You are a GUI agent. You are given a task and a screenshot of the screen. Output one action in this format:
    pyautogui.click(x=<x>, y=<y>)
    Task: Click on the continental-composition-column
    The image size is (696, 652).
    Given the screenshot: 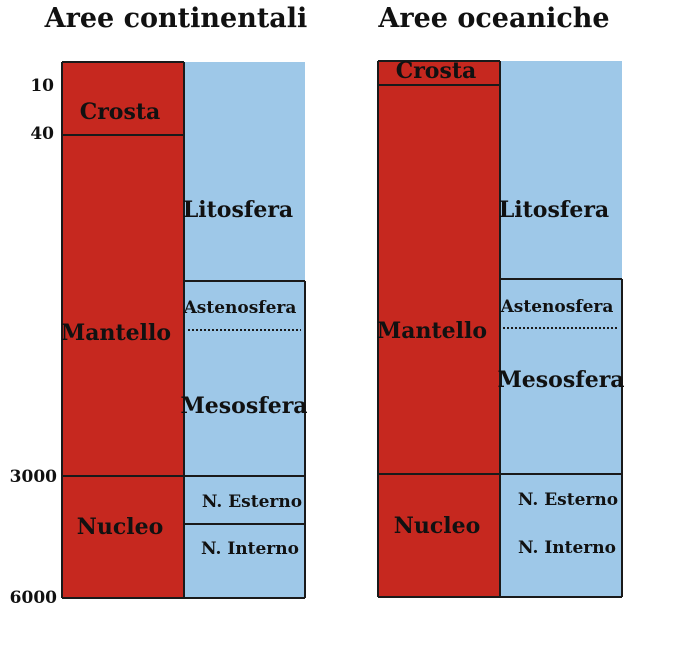 What is the action you would take?
    pyautogui.click(x=123, y=330)
    